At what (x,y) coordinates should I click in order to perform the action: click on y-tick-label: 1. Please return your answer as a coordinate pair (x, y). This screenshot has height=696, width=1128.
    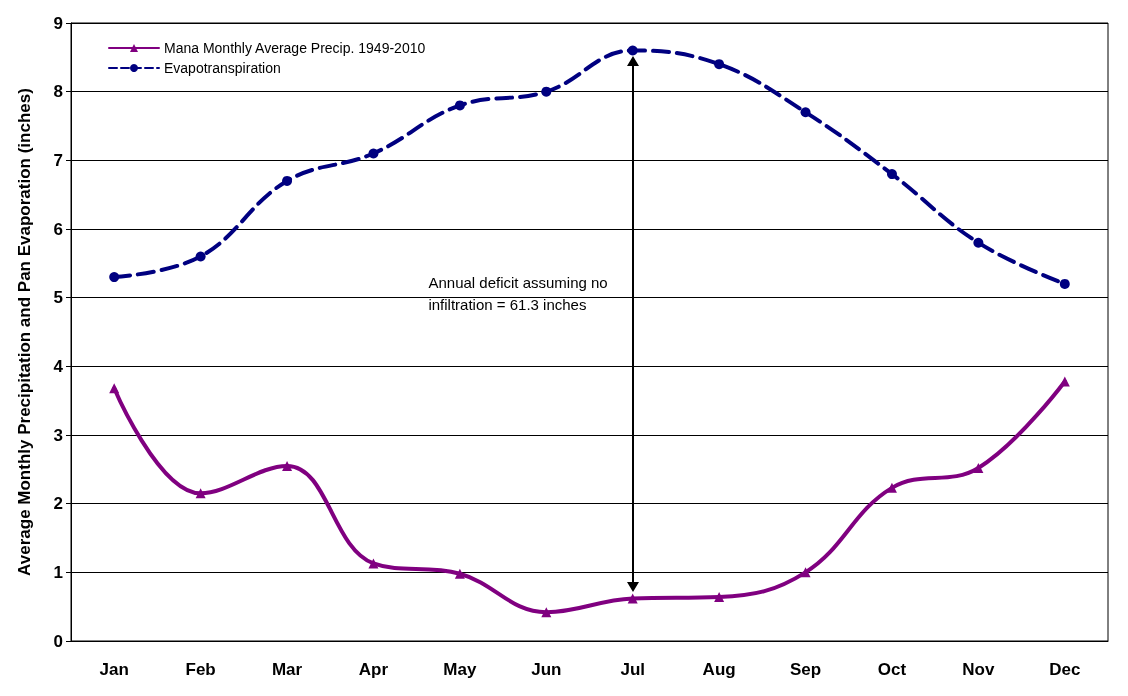
    Looking at the image, I should click on (58, 572).